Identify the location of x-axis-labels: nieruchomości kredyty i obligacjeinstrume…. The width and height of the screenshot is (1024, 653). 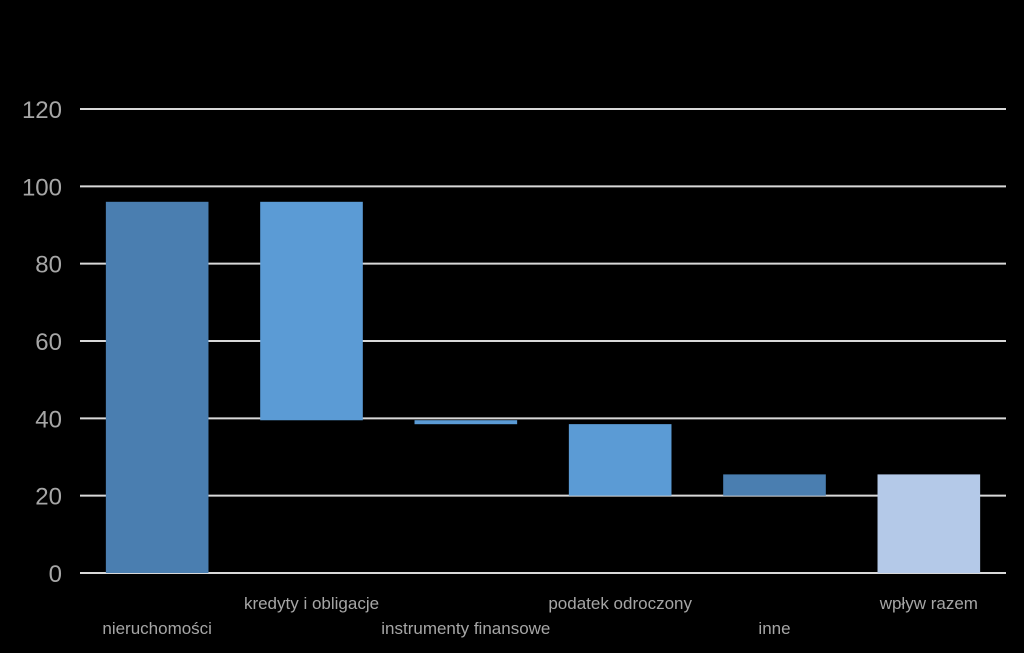
(540, 616).